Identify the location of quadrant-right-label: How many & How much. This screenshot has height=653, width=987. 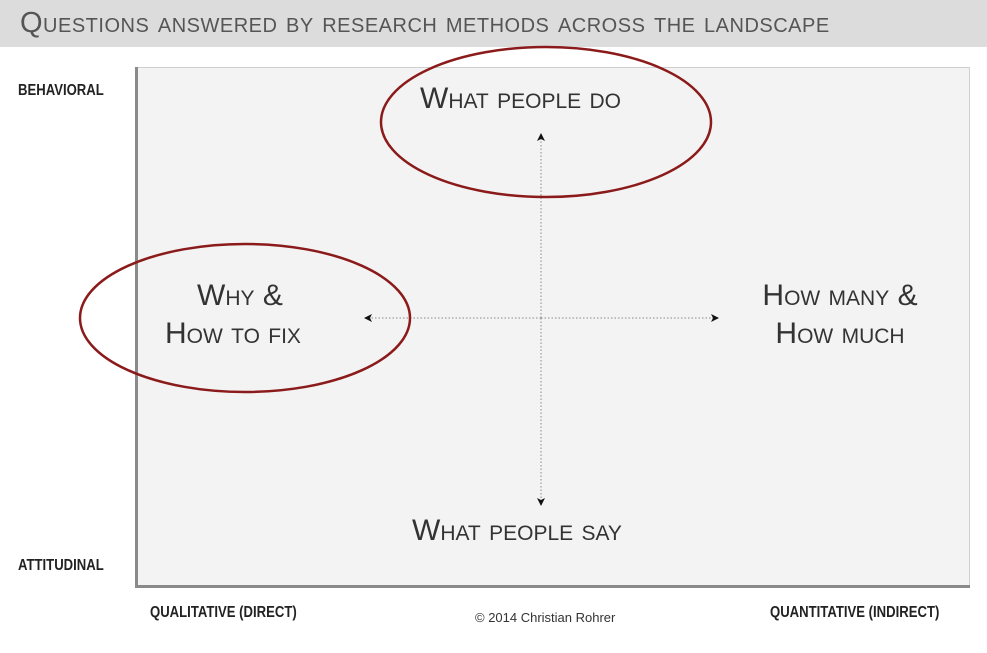
(840, 315).